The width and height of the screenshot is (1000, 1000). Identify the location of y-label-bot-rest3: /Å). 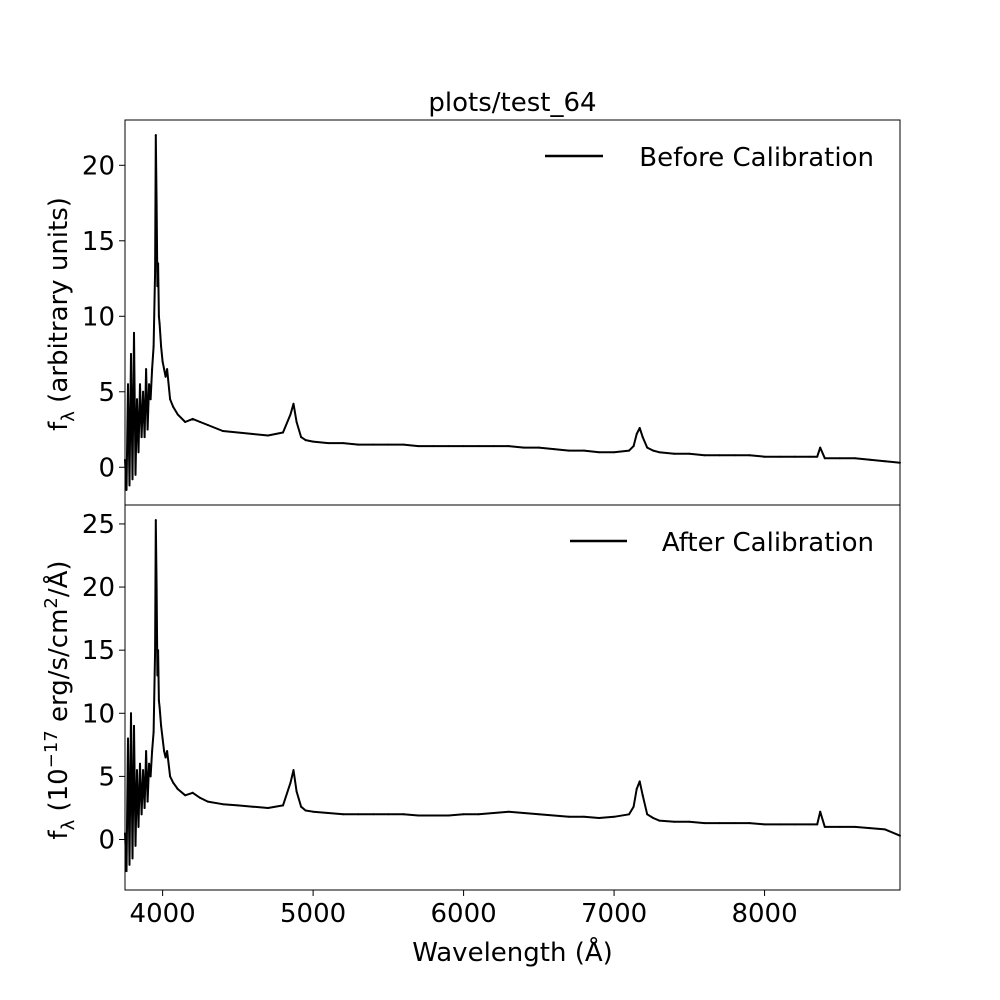
(58, 578).